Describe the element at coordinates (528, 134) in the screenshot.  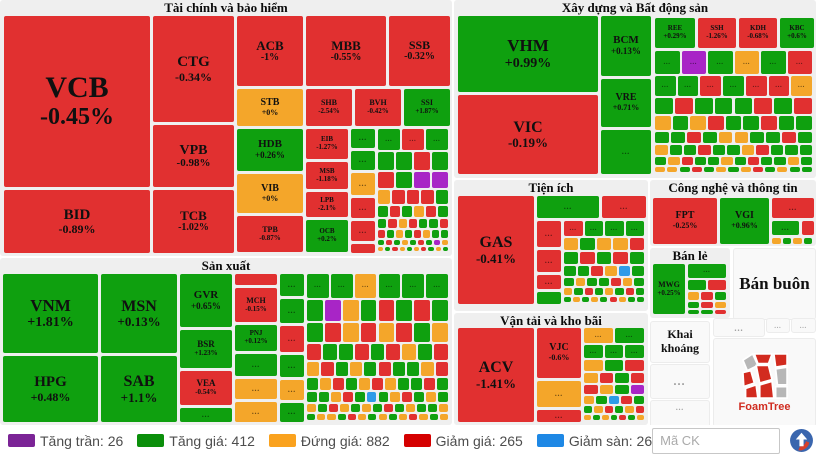
I see `tile-vic: VIC -0.19%` at that location.